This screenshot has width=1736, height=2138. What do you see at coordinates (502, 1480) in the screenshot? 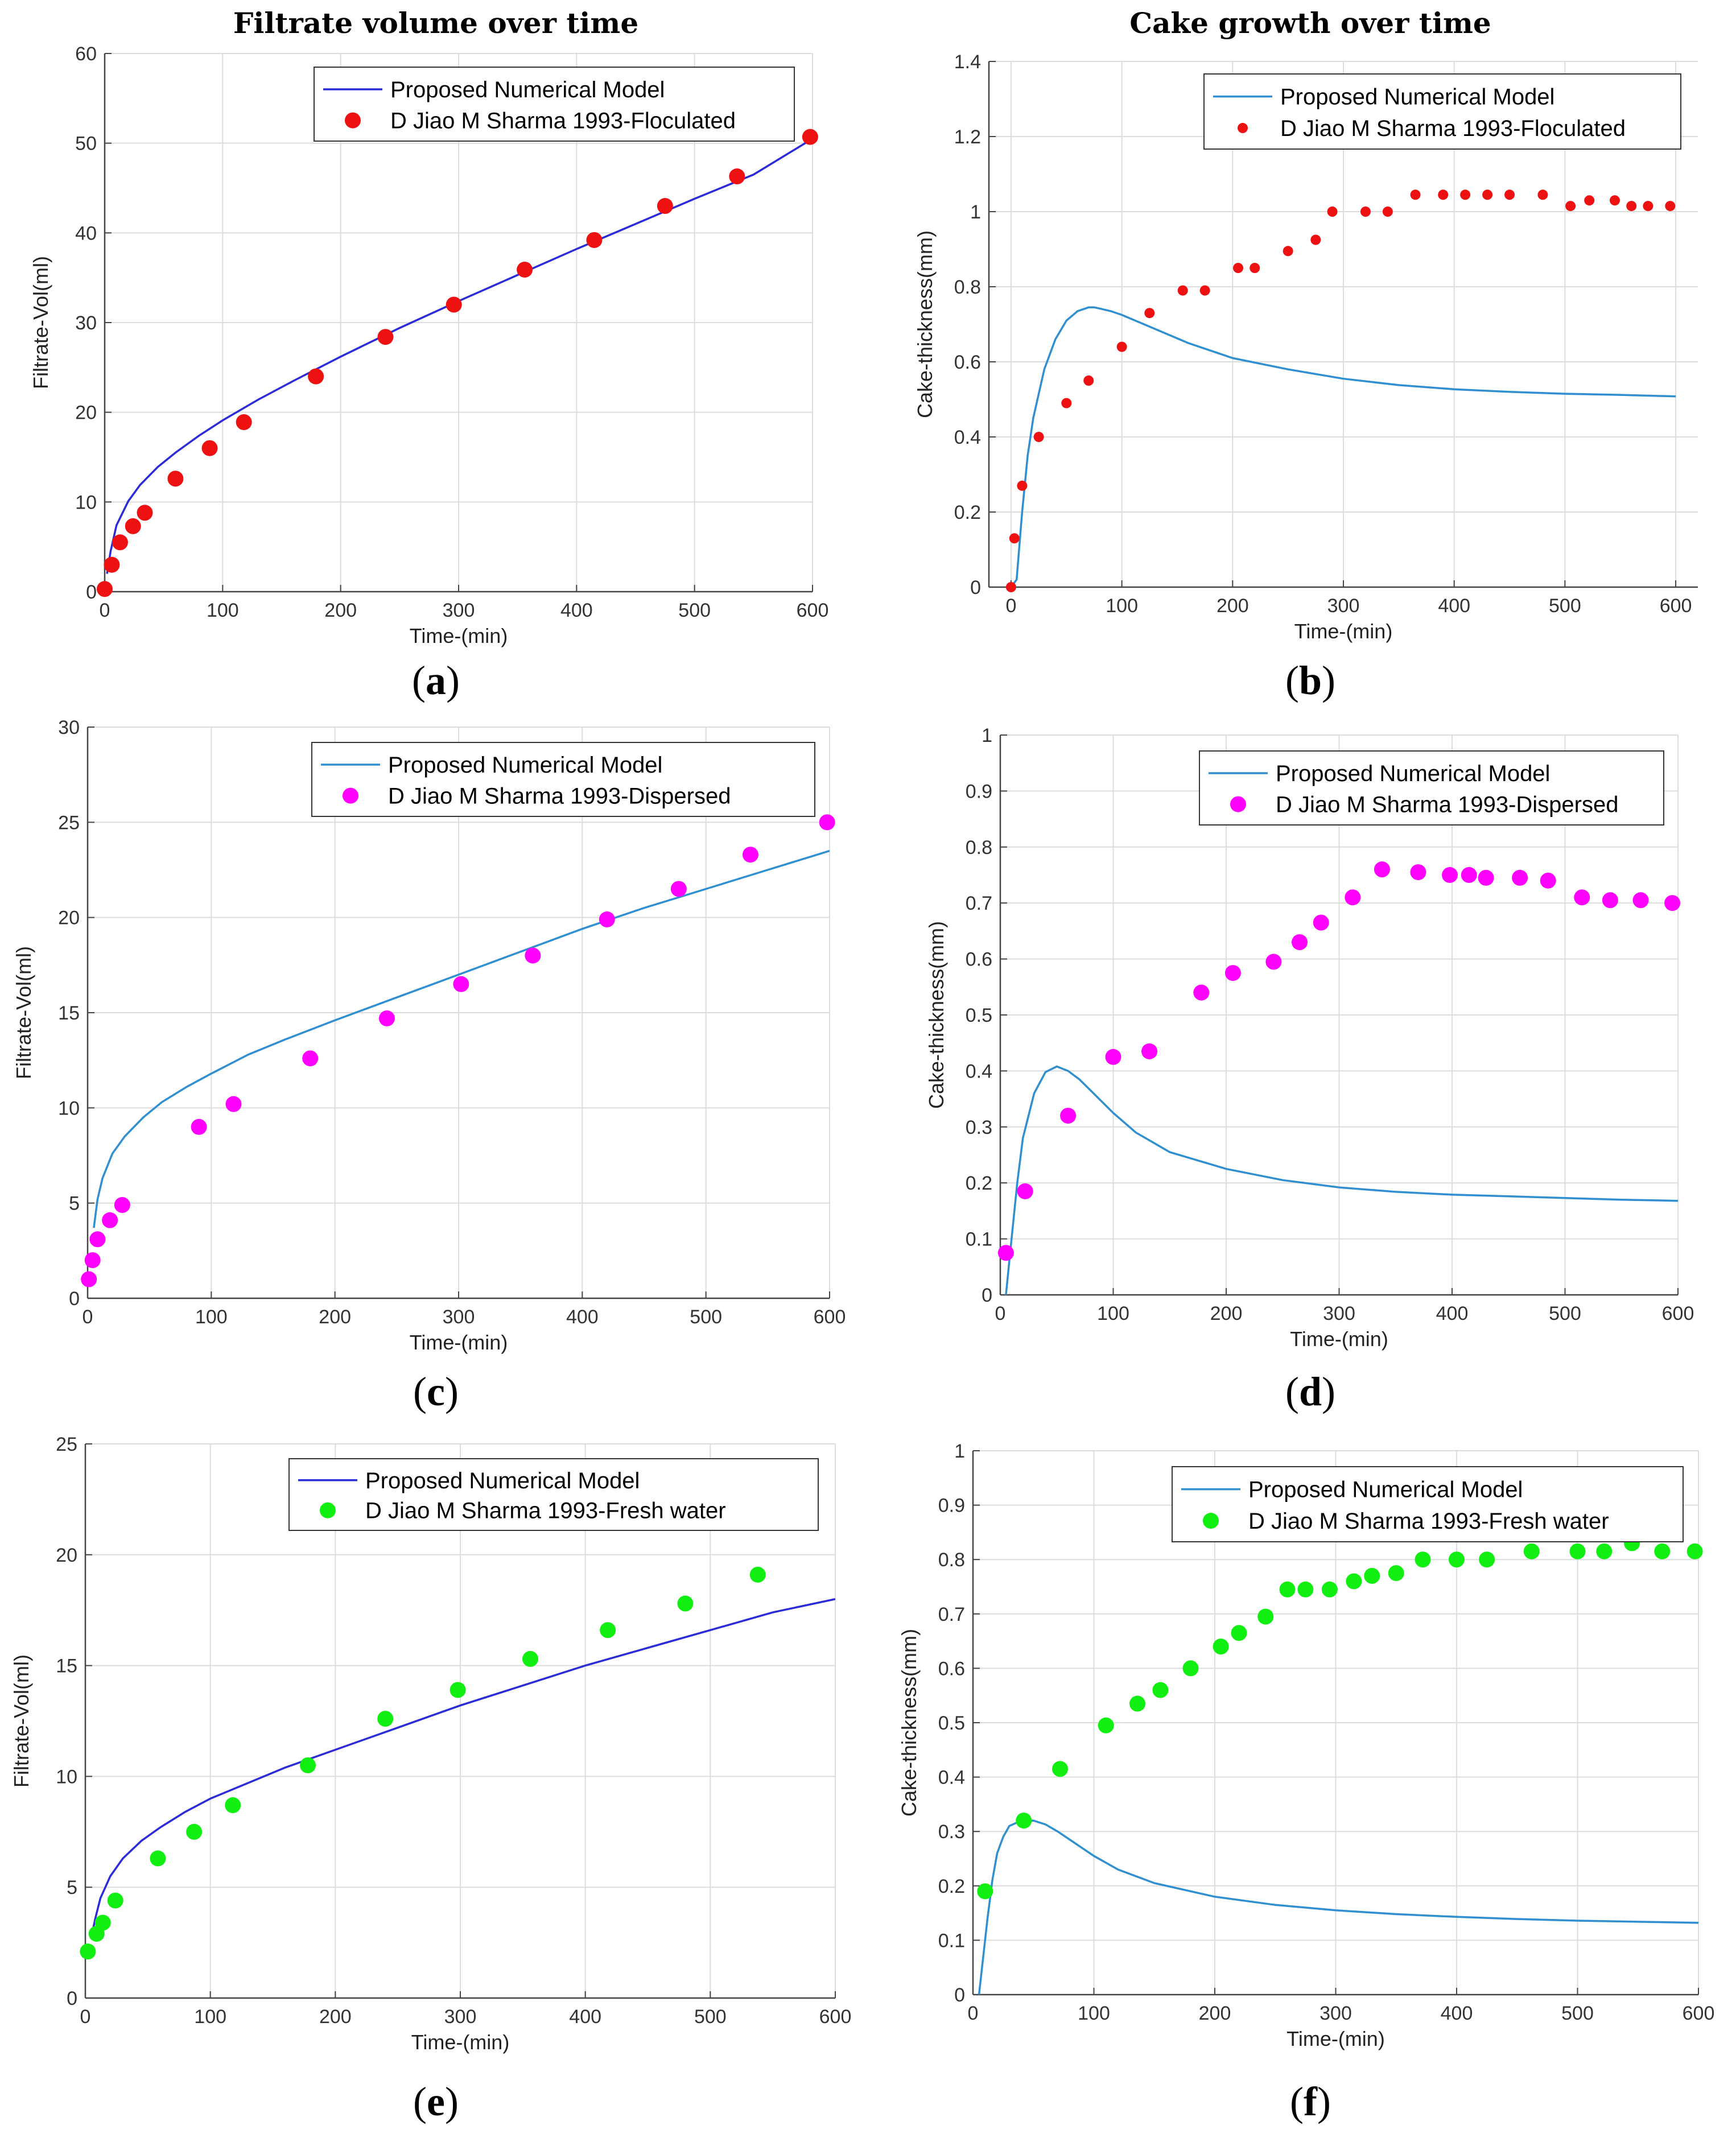
I see `legend-label-model: Proposed Numerical Model` at bounding box center [502, 1480].